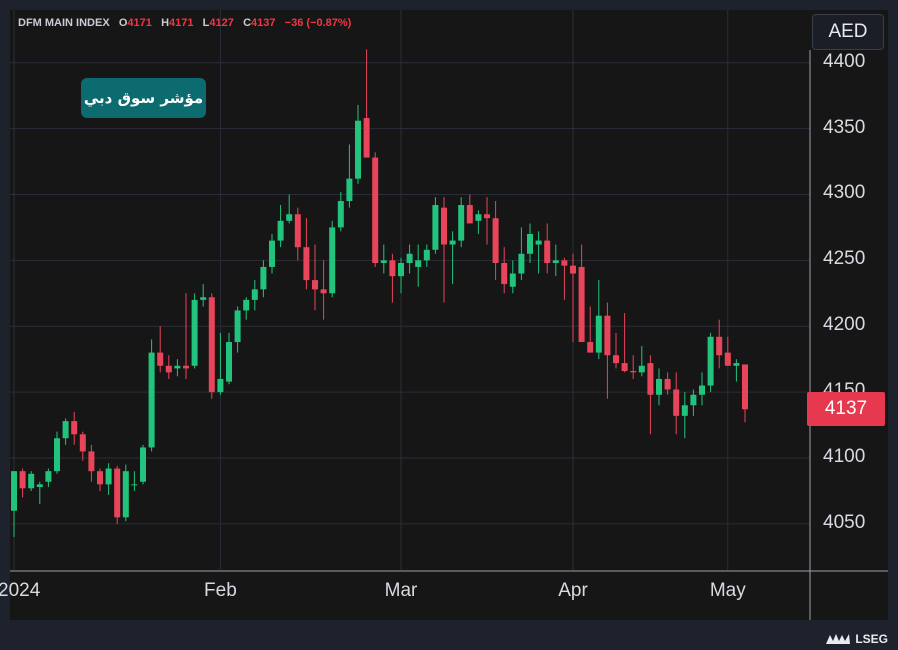 The width and height of the screenshot is (898, 650). What do you see at coordinates (848, 32) in the screenshot?
I see `currency-selector: AED` at bounding box center [848, 32].